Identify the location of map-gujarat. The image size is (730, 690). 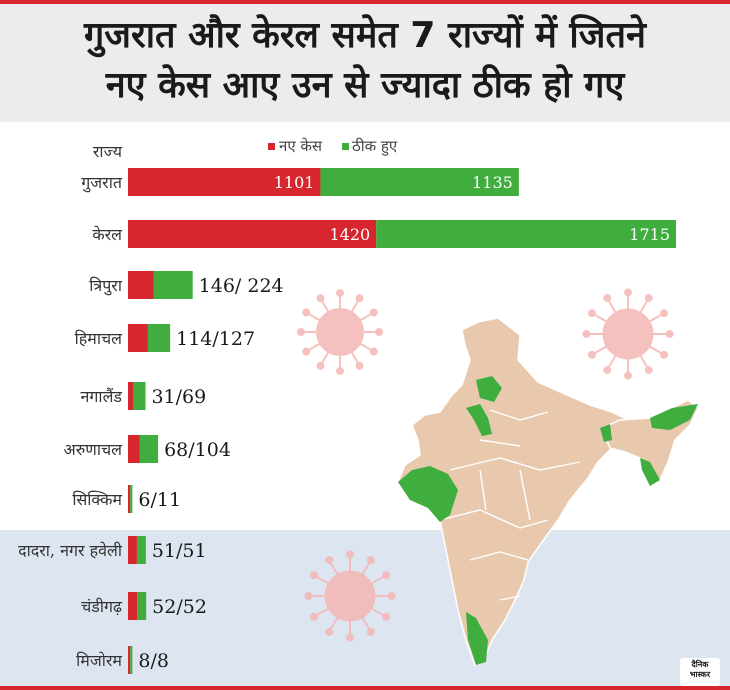
(428, 494).